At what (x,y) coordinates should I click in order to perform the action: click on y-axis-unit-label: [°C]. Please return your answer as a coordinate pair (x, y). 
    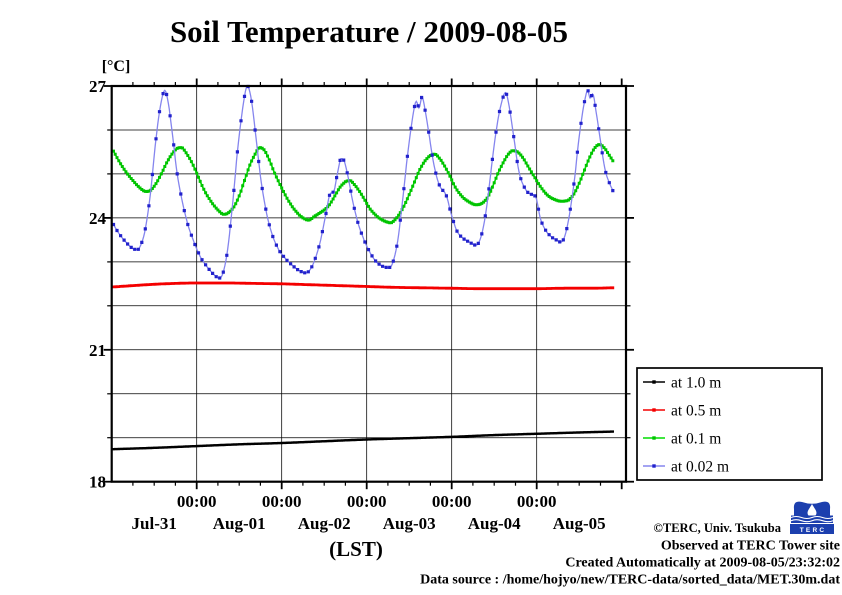
    Looking at the image, I should click on (116, 66).